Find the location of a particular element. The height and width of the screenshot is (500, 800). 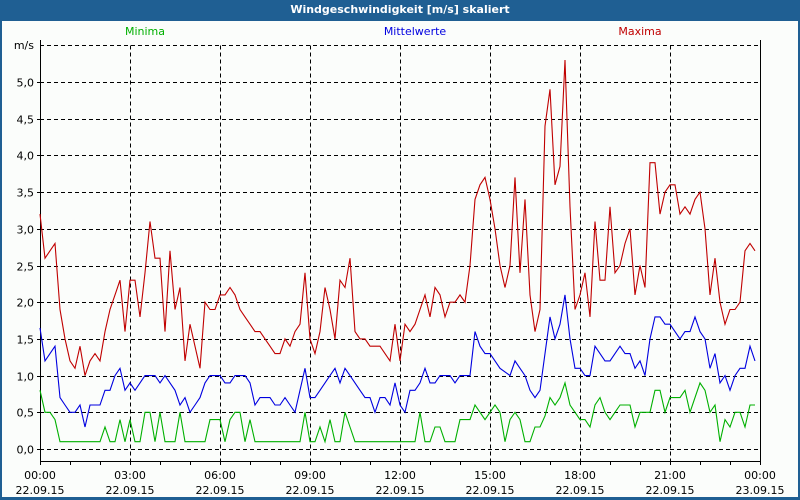

legend-entry-maxima: Maxima is located at coordinates (639, 31).